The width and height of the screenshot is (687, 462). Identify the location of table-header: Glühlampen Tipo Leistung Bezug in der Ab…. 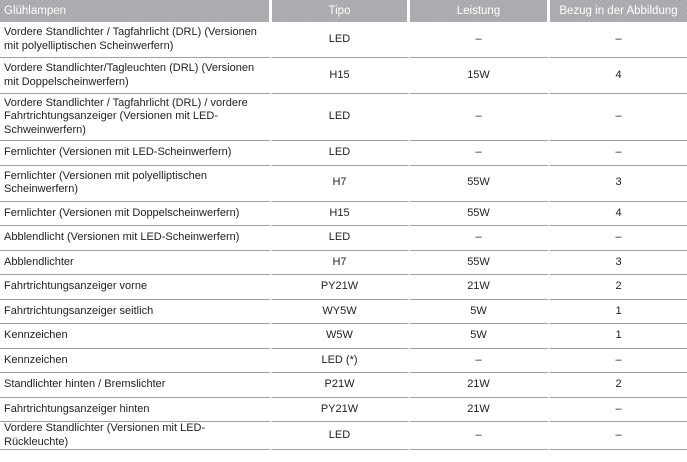
(343, 11).